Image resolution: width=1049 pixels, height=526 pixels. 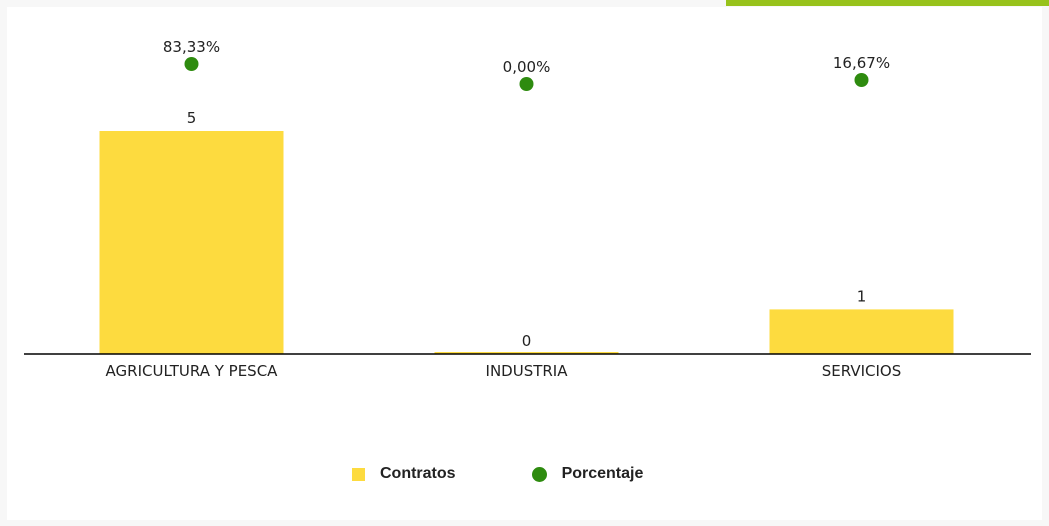 I want to click on x-tick-label-1: AGRICULTURA Y PESCA, so click(x=192, y=371).